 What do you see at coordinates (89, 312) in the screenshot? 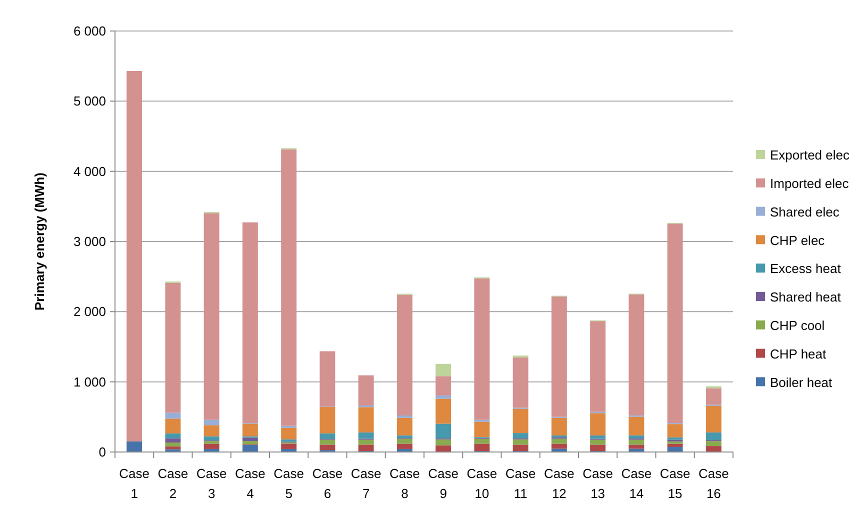
I see `y-tick-label: 2 000` at bounding box center [89, 312].